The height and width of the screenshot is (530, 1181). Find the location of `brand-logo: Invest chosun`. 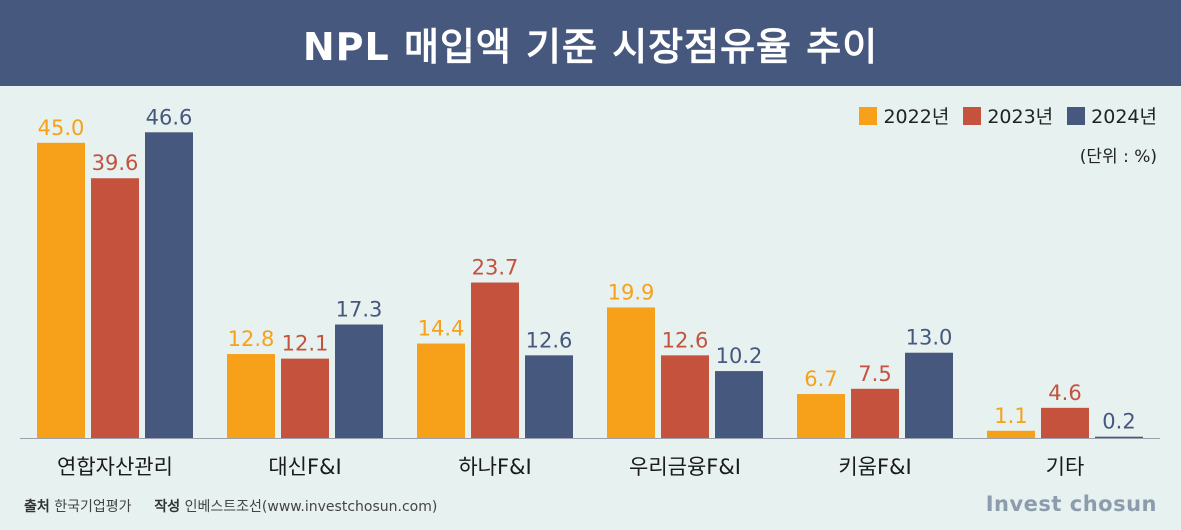

brand-logo: Invest chosun is located at coordinates (1071, 504).